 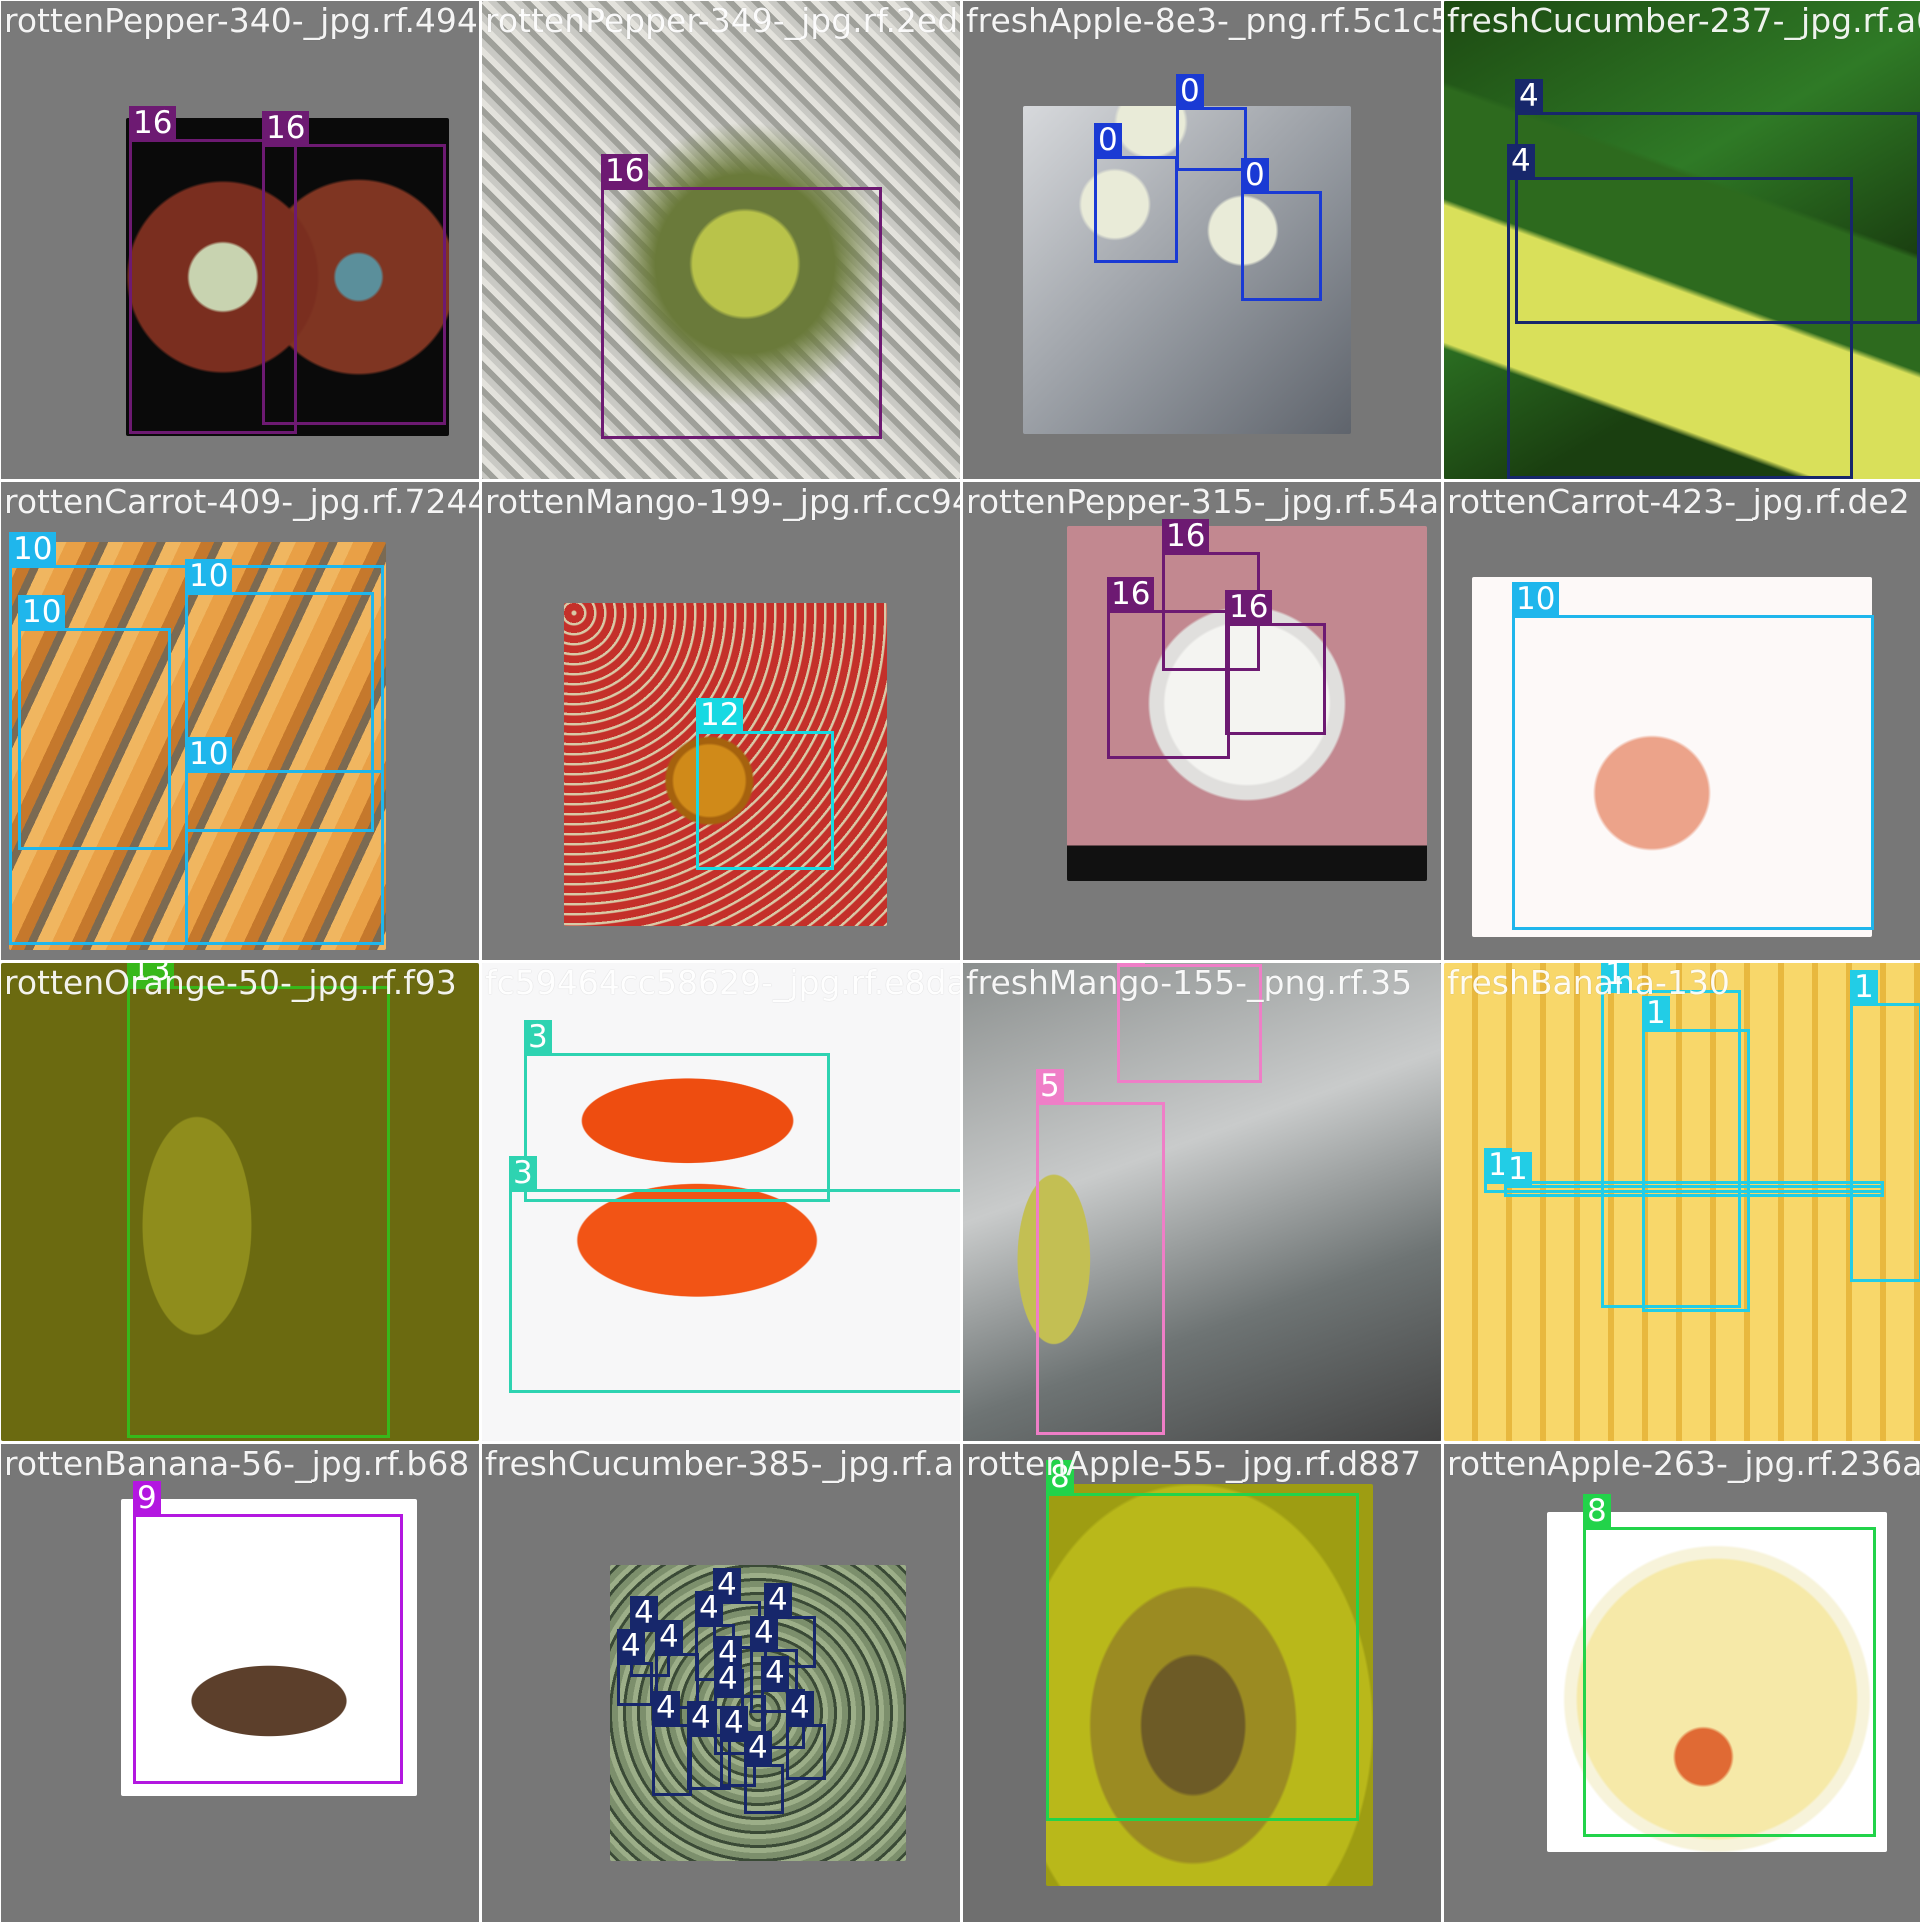 I want to click on class-label: 12, so click(x=720, y=715).